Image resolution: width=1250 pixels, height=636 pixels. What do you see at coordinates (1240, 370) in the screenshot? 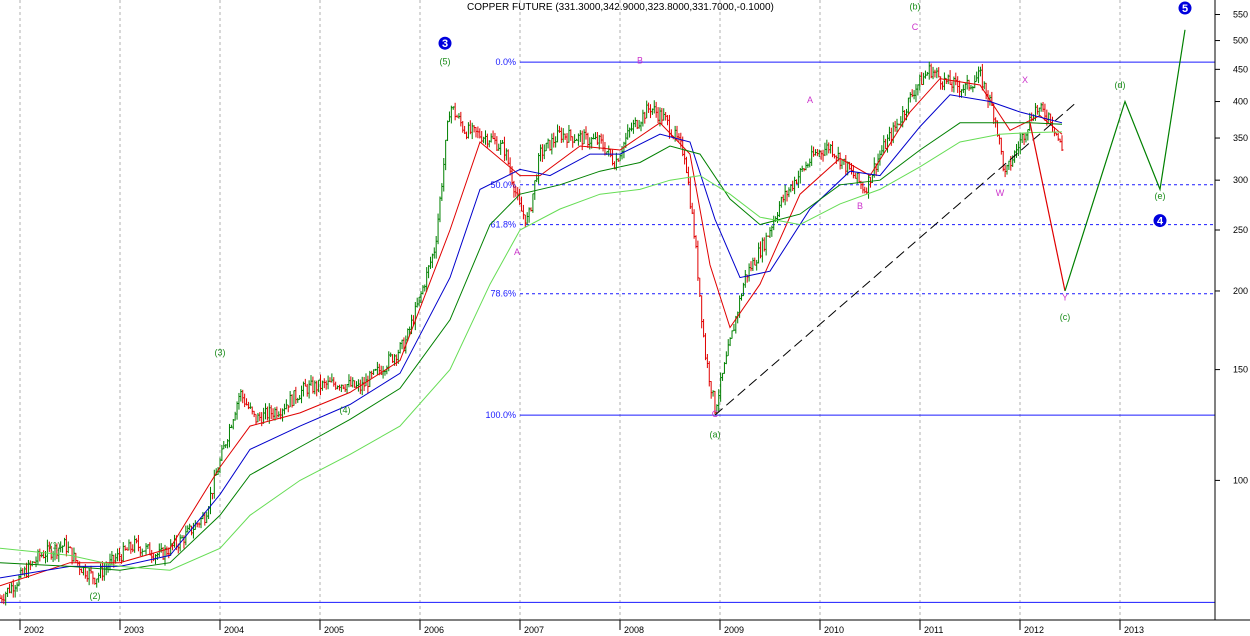
I see `y-tick-label: 150` at bounding box center [1240, 370].